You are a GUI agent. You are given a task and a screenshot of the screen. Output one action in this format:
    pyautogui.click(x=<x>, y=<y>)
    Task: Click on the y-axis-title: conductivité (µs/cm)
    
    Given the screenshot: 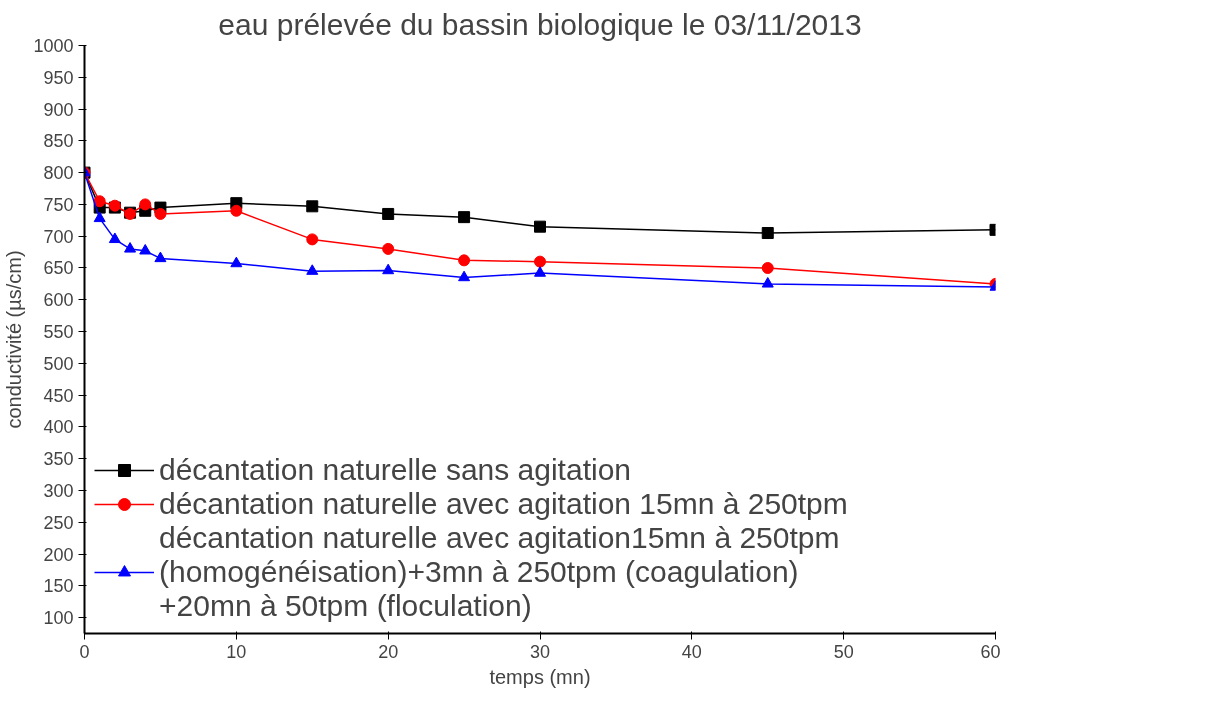 What is the action you would take?
    pyautogui.click(x=14, y=339)
    